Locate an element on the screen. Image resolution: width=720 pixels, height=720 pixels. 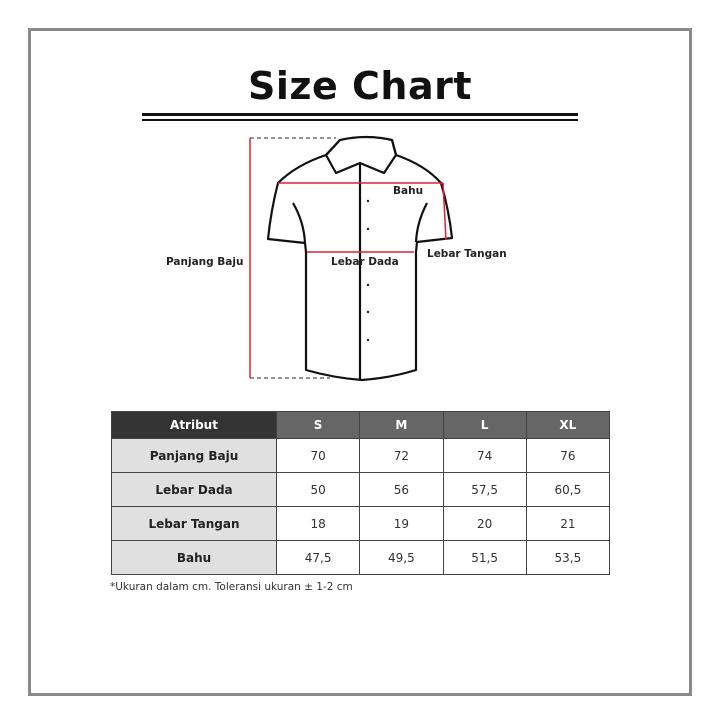
title-divider-thin is located at coordinates (360, 120).